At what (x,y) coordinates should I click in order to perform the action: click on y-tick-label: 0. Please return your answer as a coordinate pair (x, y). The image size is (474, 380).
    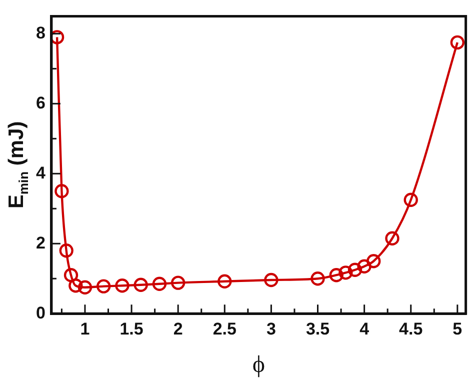
    Looking at the image, I should click on (41, 312).